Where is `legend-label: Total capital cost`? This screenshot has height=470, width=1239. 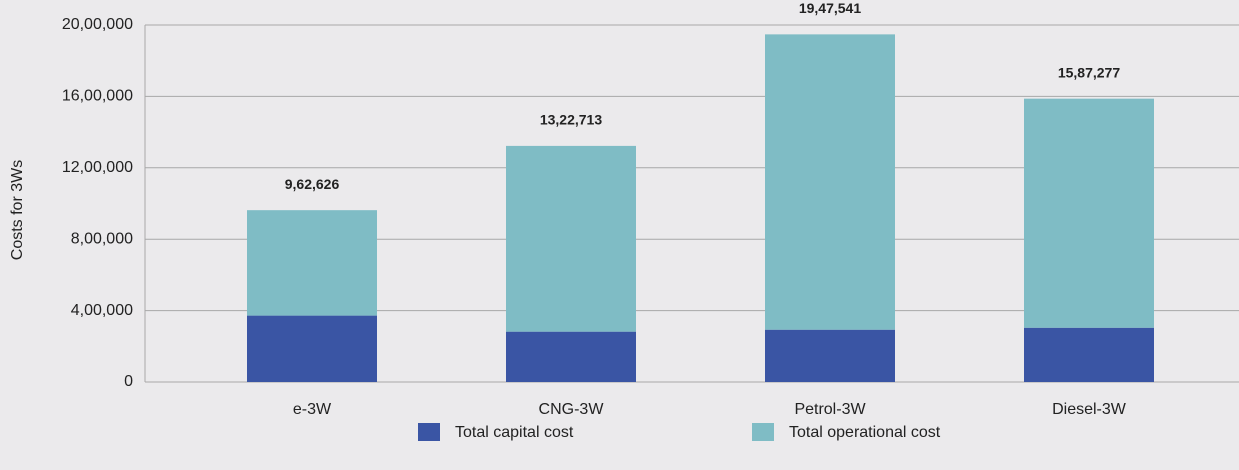
legend-label: Total capital cost is located at coordinates (514, 432).